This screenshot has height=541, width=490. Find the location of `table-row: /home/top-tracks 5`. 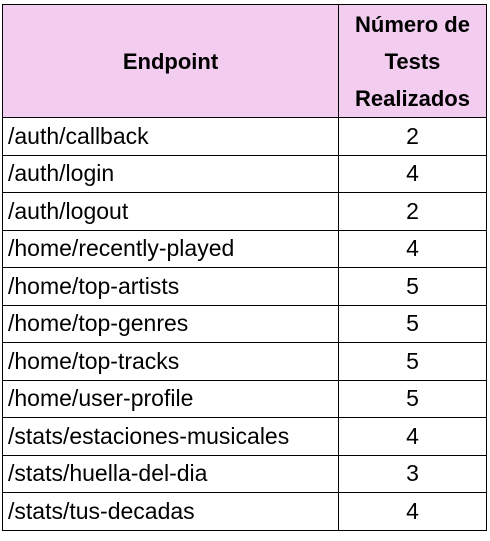

table-row: /home/top-tracks 5 is located at coordinates (244, 361).